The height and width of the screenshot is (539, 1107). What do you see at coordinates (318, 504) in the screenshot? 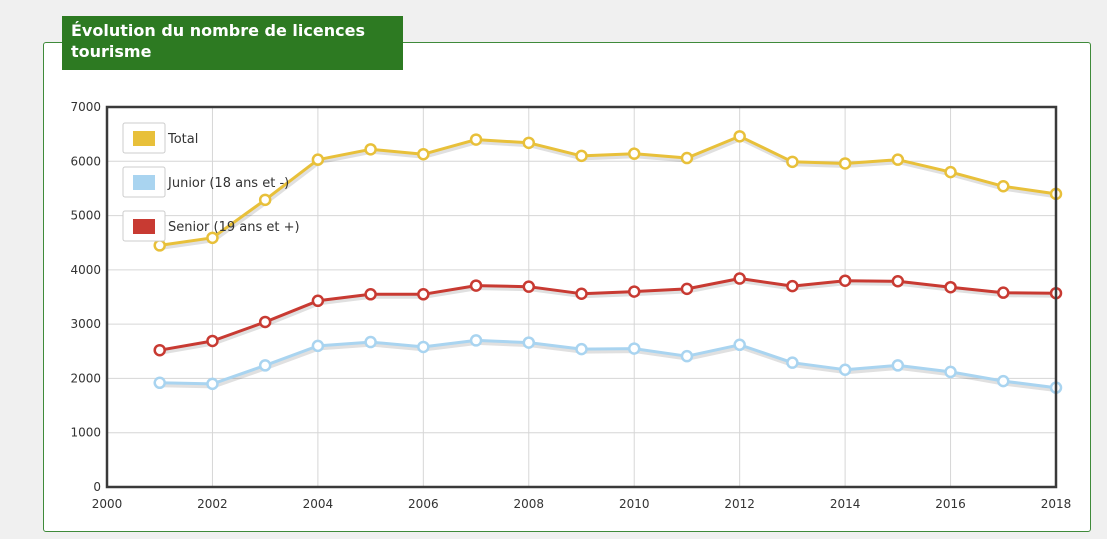
I see `x-tick-label: 2004` at bounding box center [318, 504].